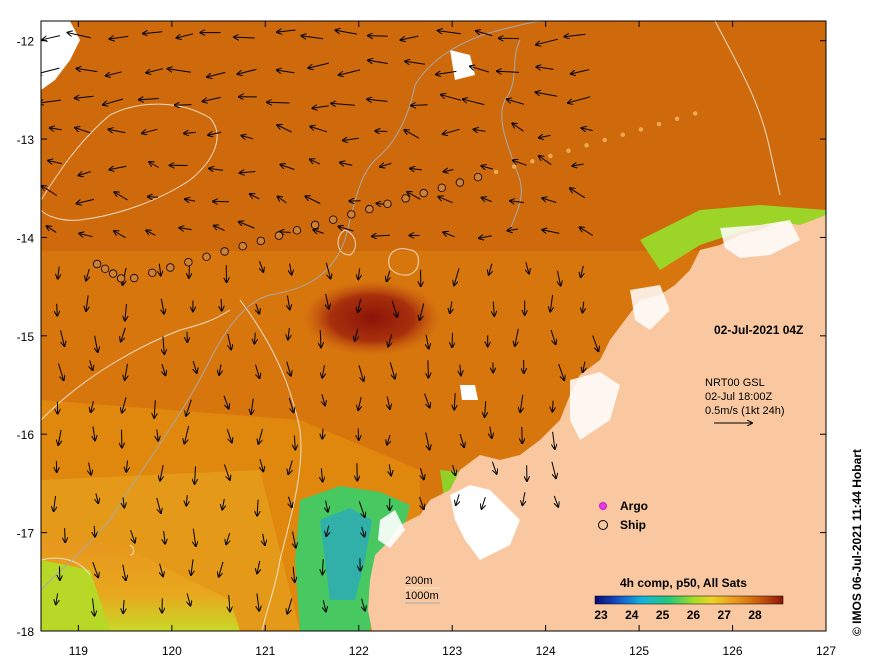 The height and width of the screenshot is (666, 871). I want to click on colorbar-title: 4h comp, p50, All Sats, so click(683, 583).